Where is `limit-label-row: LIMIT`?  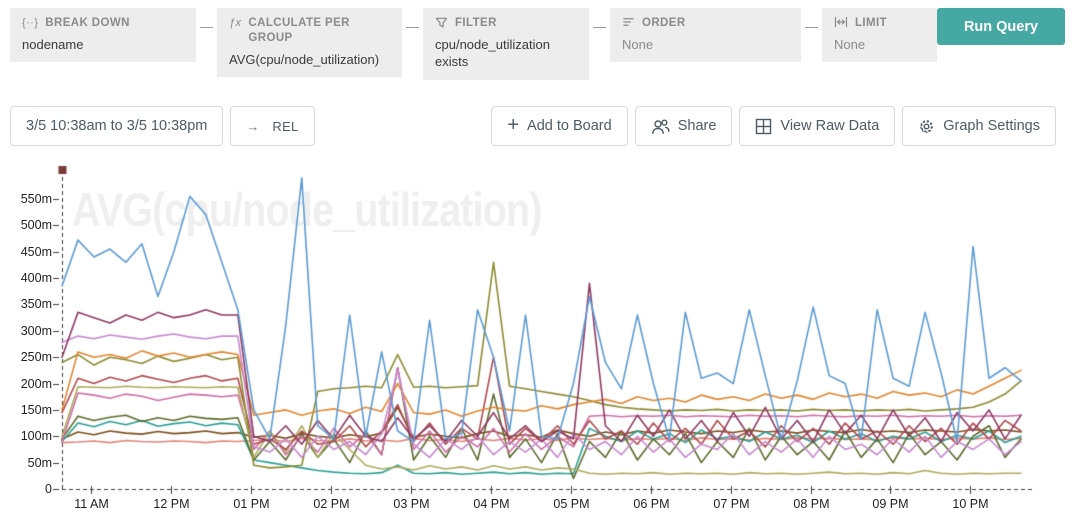 limit-label-row: LIMIT is located at coordinates (879, 23).